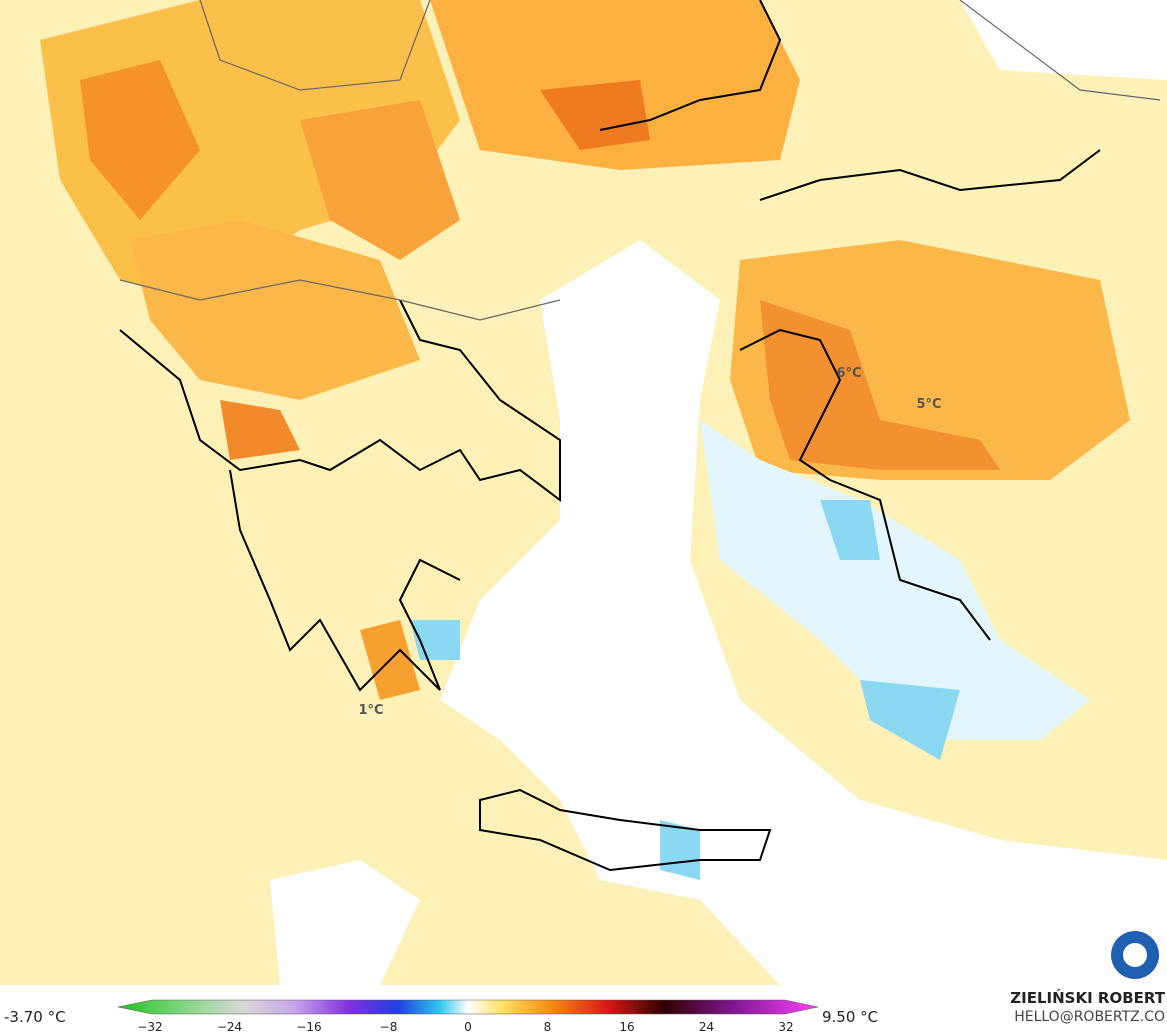  Describe the element at coordinates (548, 1027) in the screenshot. I see `colorbar-tick-label: 8` at that location.